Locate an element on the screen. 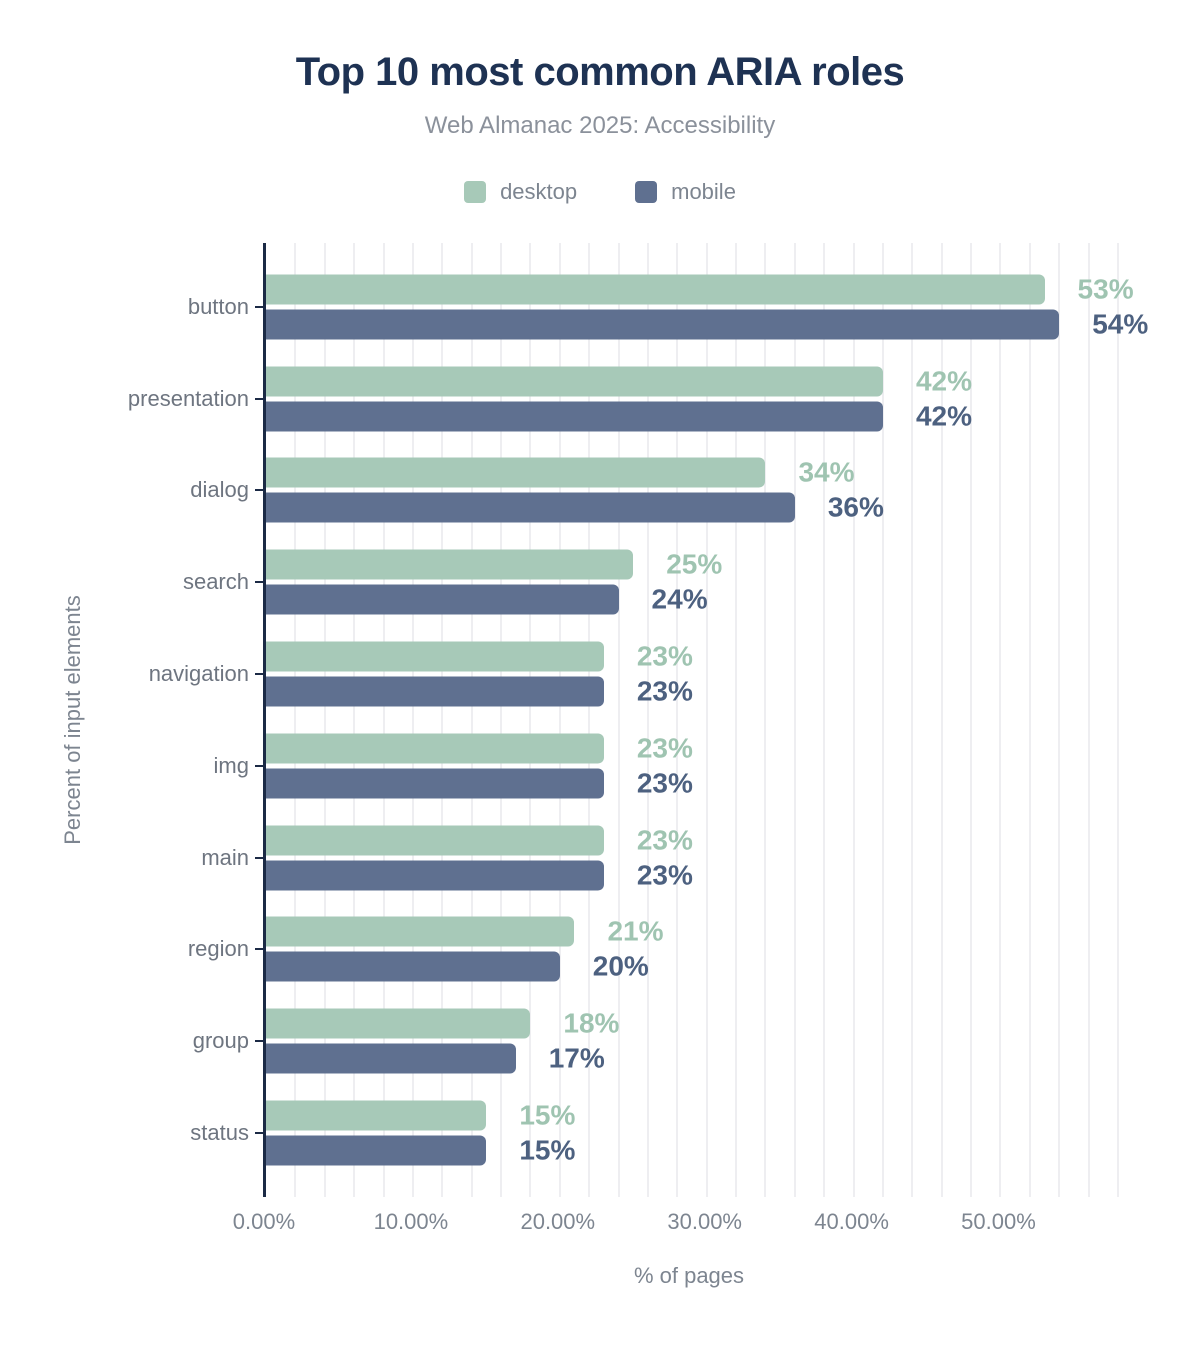  value-label-desktop-search: 25% is located at coordinates (694, 564).